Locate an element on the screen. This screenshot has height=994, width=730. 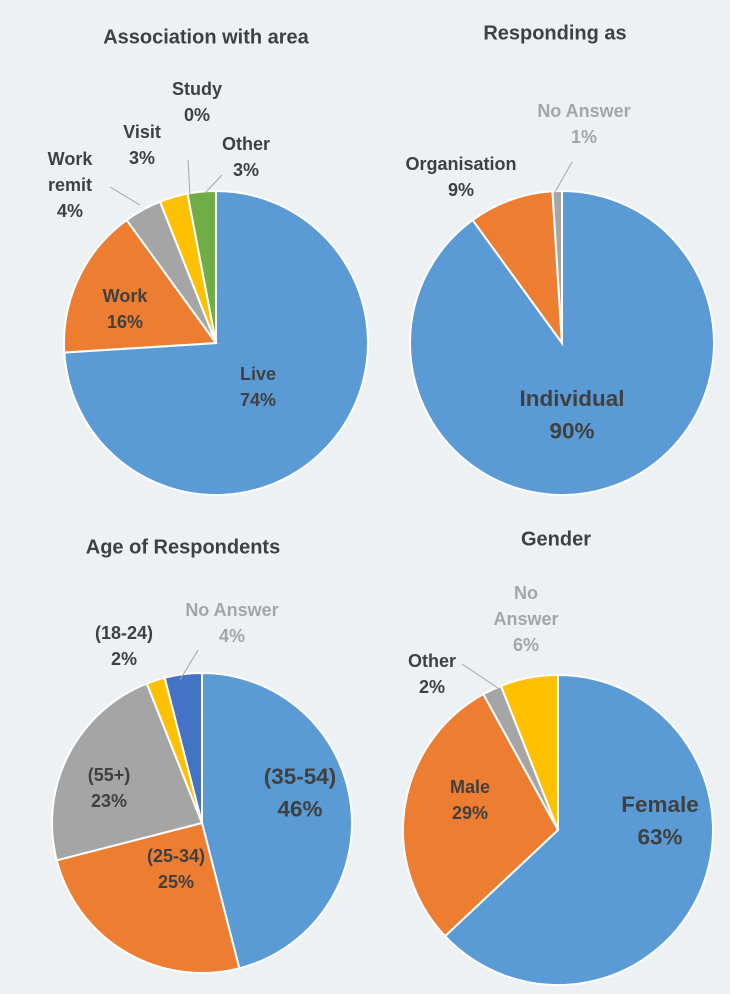
value-label: 23% is located at coordinates (109, 801).